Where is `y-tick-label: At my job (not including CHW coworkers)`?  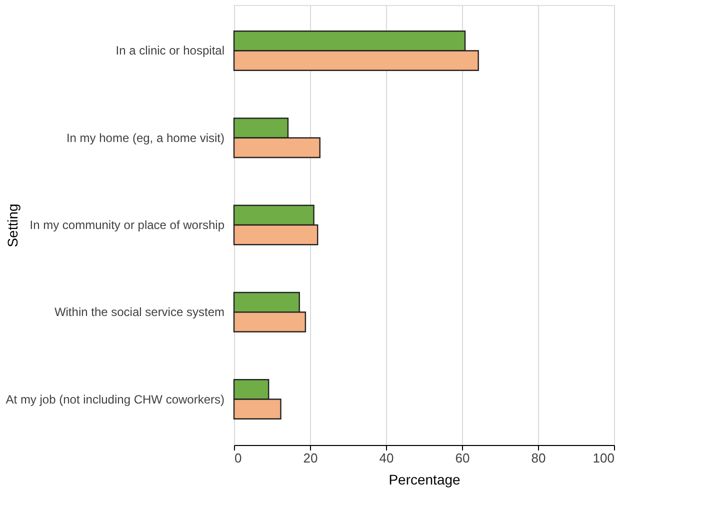 y-tick-label: At my job (not including CHW coworkers) is located at coordinates (115, 399).